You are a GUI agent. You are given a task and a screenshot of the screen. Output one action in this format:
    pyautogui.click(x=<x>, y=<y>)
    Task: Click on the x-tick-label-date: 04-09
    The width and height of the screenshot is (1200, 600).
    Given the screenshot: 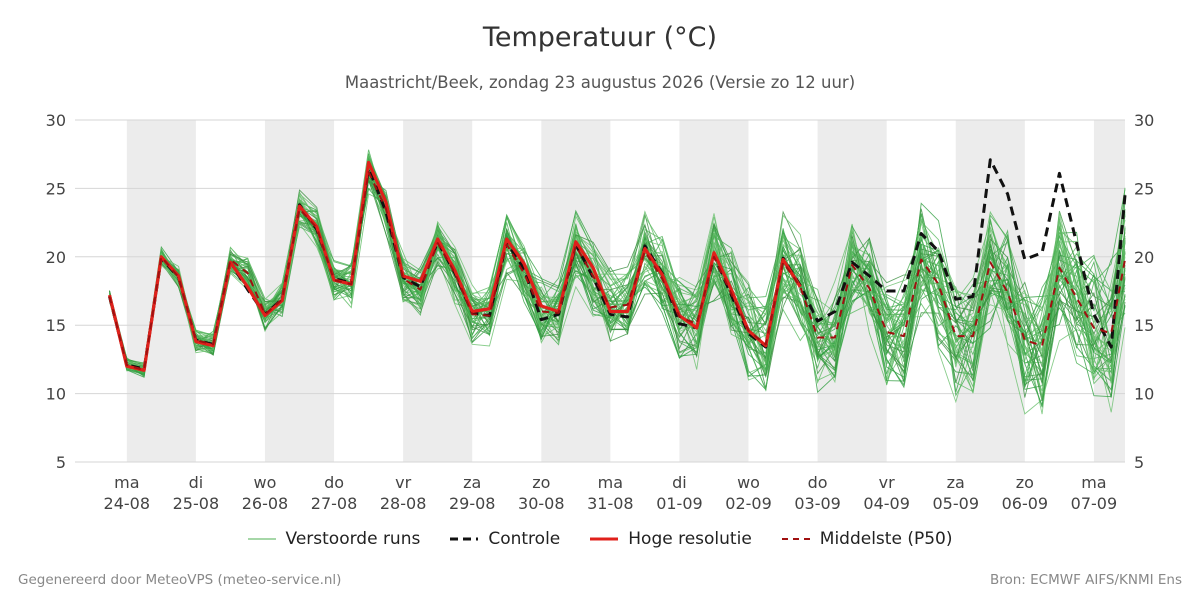 What is the action you would take?
    pyautogui.click(x=886, y=503)
    